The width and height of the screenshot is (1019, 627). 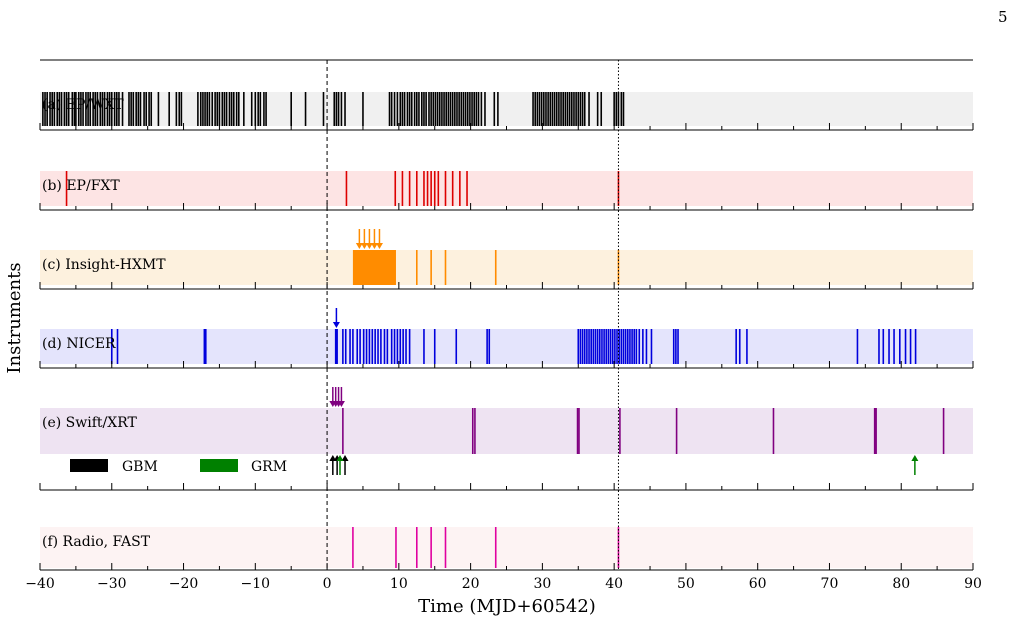 What do you see at coordinates (40, 584) in the screenshot?
I see `x-tick-label-0: −40` at bounding box center [40, 584].